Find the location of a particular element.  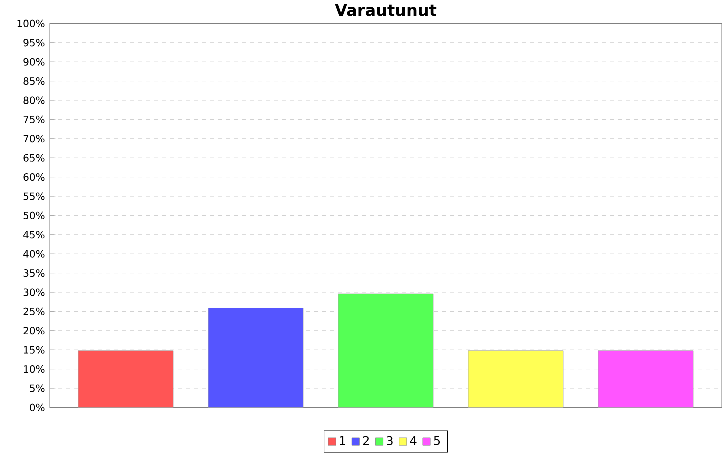

y-tick-label: 90% is located at coordinates (34, 62).